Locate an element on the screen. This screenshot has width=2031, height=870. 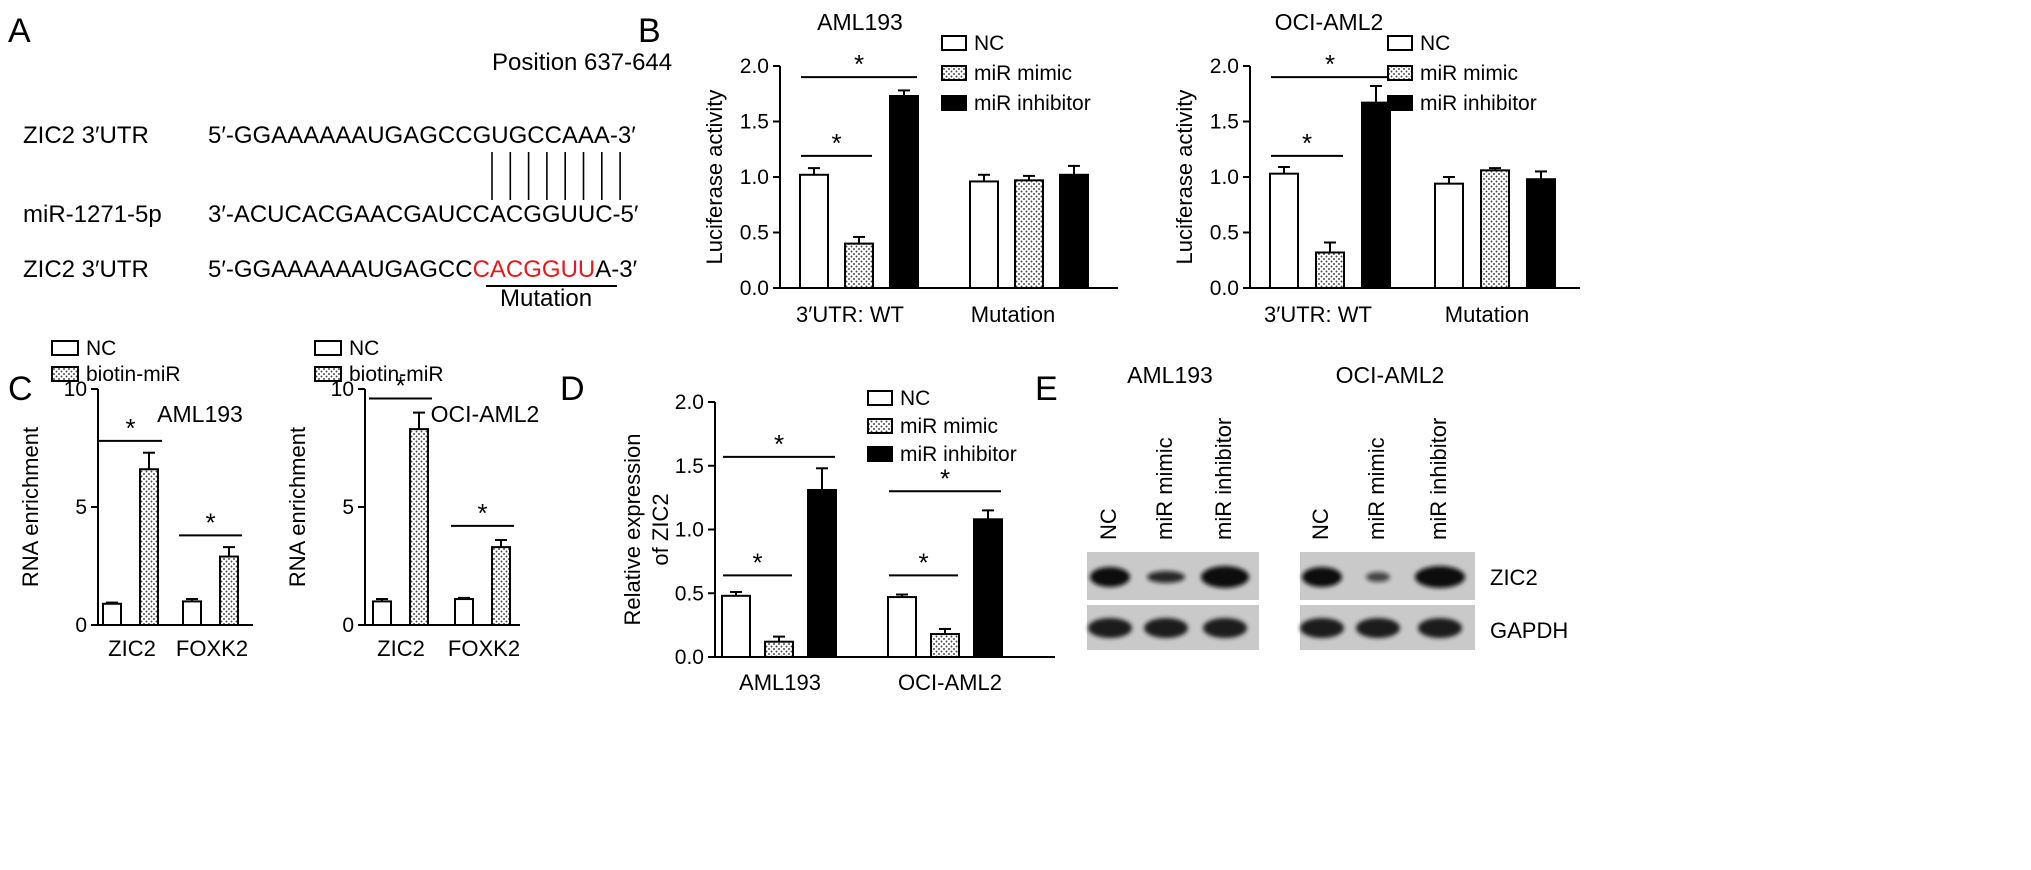
mut-seq-suffix: A-3′ is located at coordinates (616, 269).